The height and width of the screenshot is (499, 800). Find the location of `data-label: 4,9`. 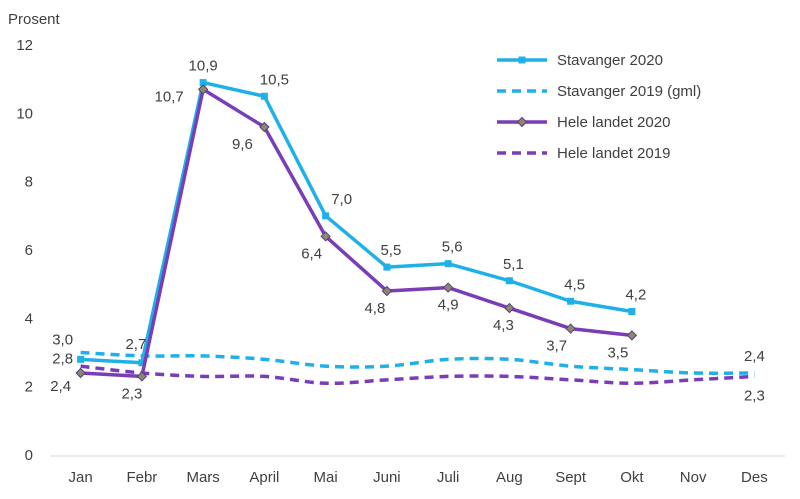

data-label: 4,9 is located at coordinates (448, 305).